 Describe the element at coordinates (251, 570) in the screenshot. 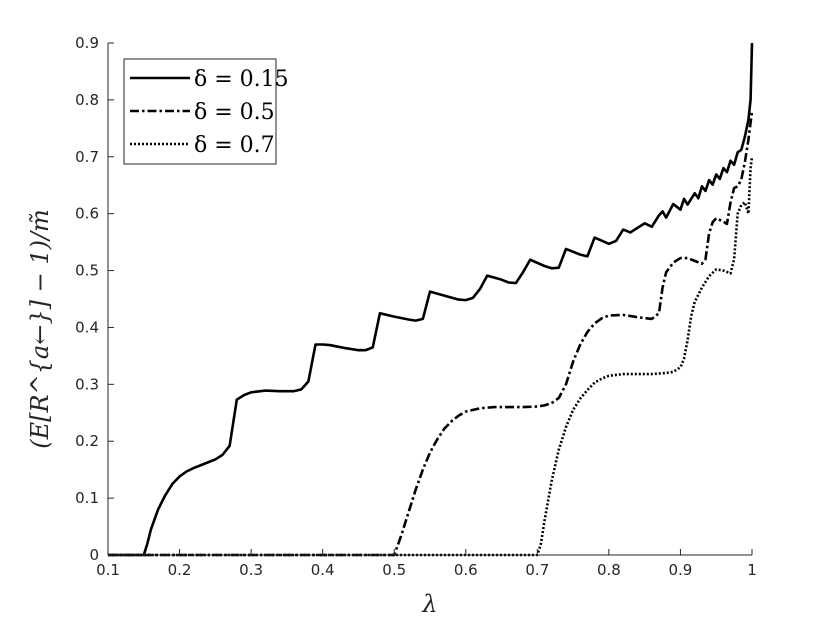

I see `x-tick-label: 0.3` at that location.